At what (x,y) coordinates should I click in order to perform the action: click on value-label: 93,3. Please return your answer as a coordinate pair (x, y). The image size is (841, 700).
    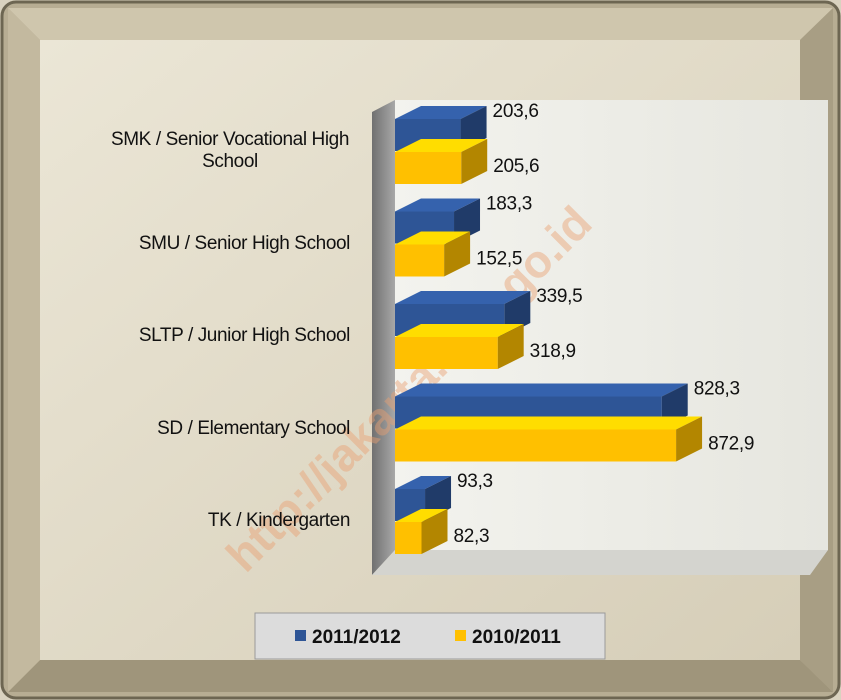
    Looking at the image, I should click on (475, 481).